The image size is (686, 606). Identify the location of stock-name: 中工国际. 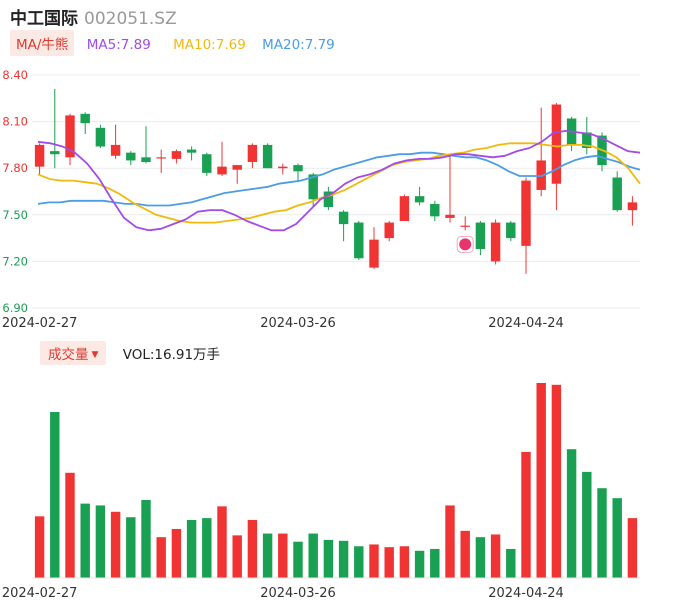
(44, 19).